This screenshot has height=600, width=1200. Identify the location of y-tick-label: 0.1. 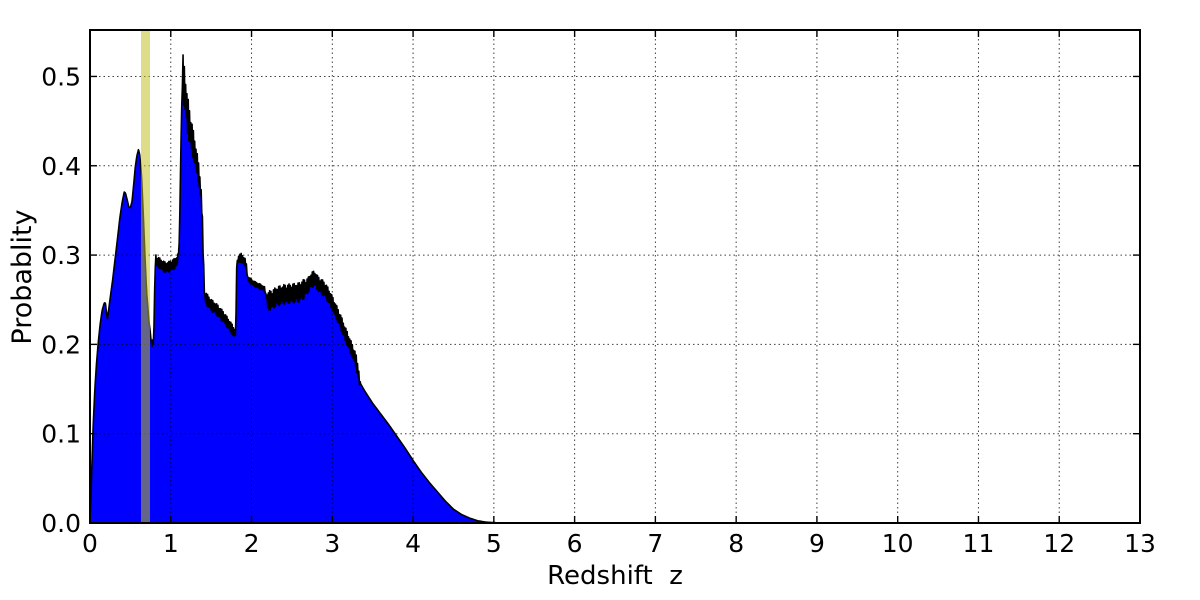
(61, 434).